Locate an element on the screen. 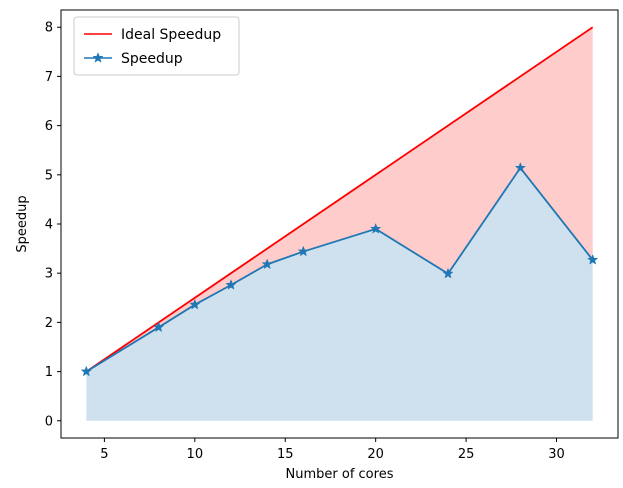 This screenshot has width=623, height=488. y-tick-label: 6 is located at coordinates (49, 126).